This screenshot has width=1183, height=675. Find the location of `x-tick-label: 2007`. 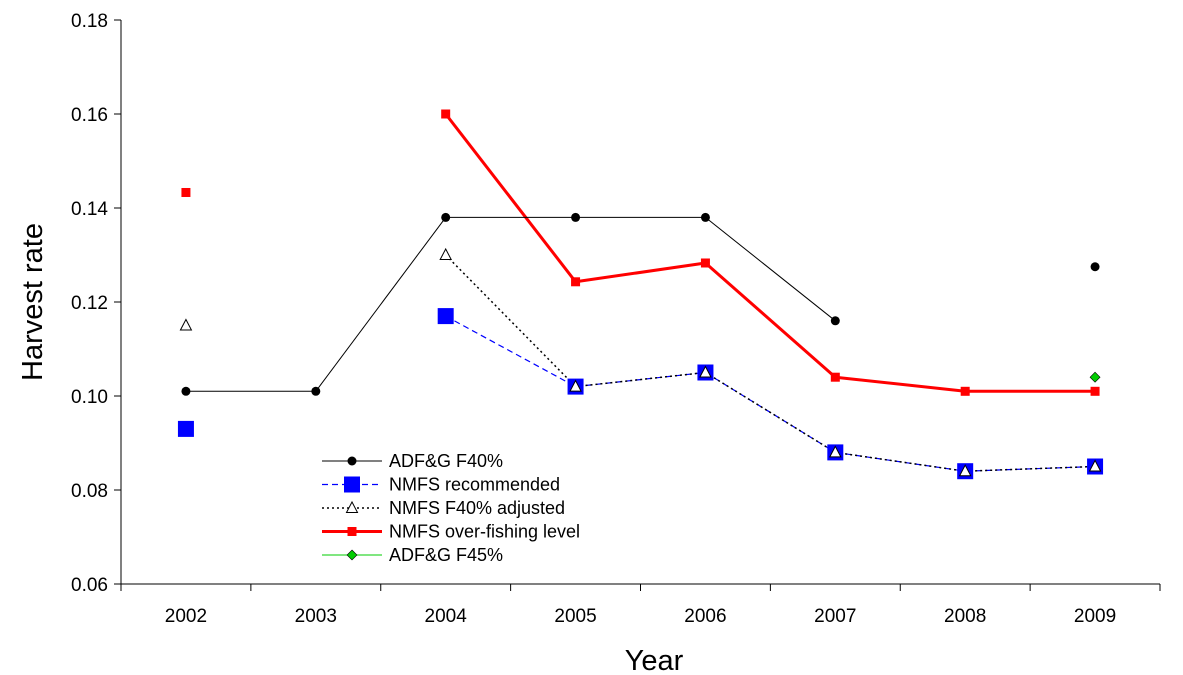

x-tick-label: 2007 is located at coordinates (835, 616).